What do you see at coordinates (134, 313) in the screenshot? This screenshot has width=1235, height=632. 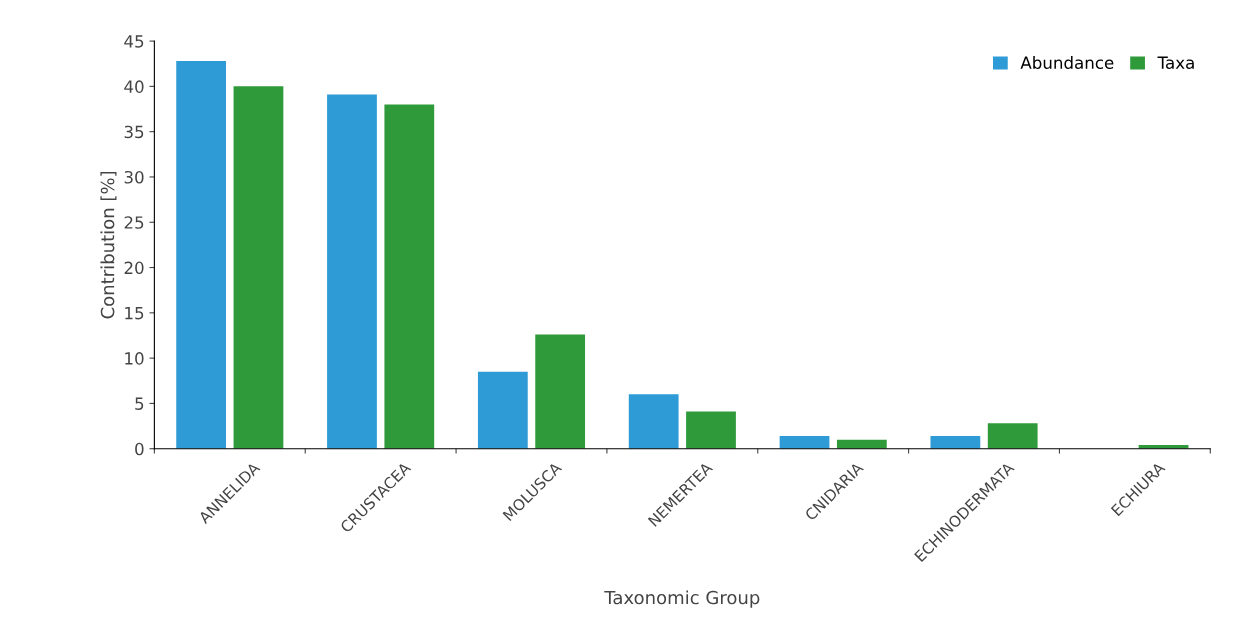 I see `y-tick-label: 15` at bounding box center [134, 313].